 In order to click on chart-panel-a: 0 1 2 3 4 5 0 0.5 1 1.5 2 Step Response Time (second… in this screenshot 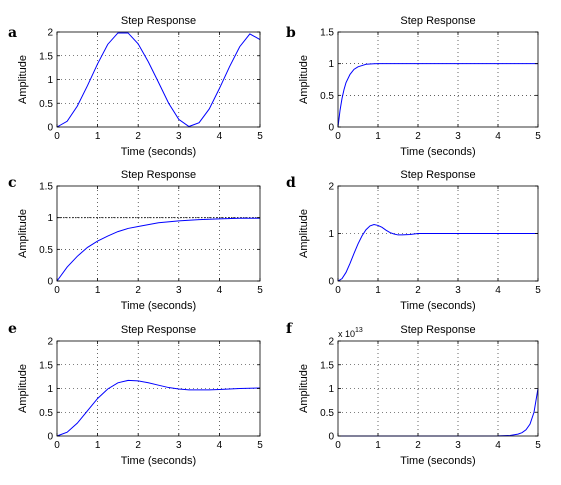, I will do `click(135, 86)`.